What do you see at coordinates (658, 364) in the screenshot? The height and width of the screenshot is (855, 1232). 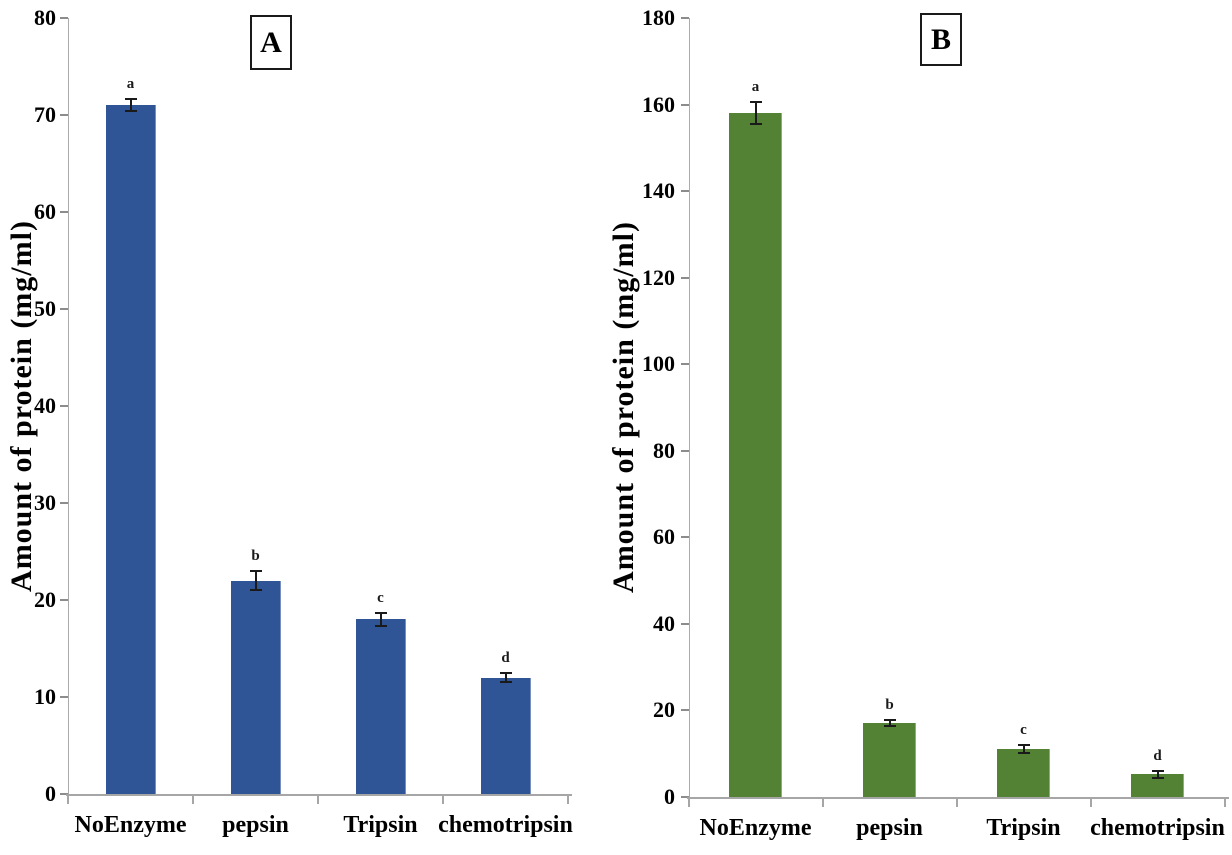 I see `y-axis-tick-label: 100` at bounding box center [658, 364].